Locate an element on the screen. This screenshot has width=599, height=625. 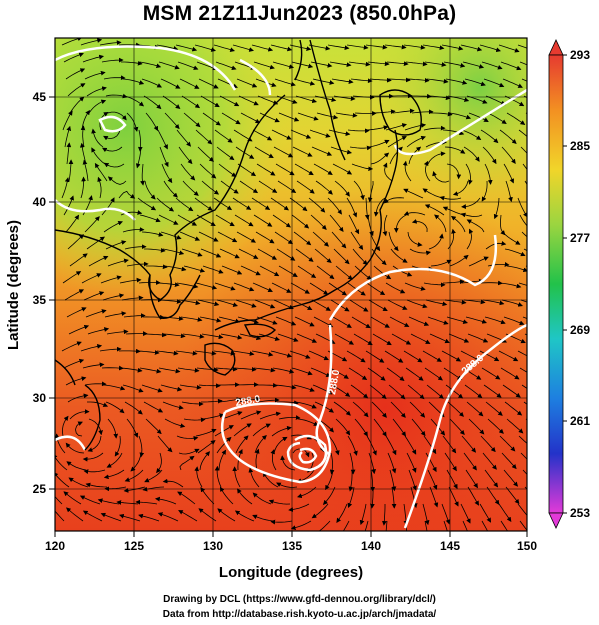
x-tick-label: 150 is located at coordinates (527, 546).